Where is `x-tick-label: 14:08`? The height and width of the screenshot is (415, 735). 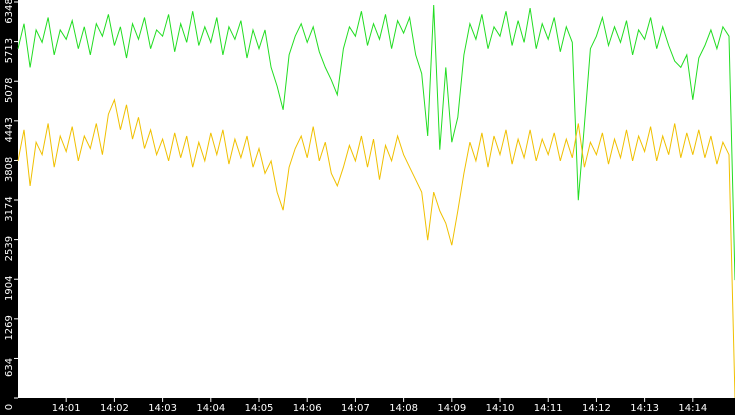
x-tick-label: 14:08 is located at coordinates (403, 408).